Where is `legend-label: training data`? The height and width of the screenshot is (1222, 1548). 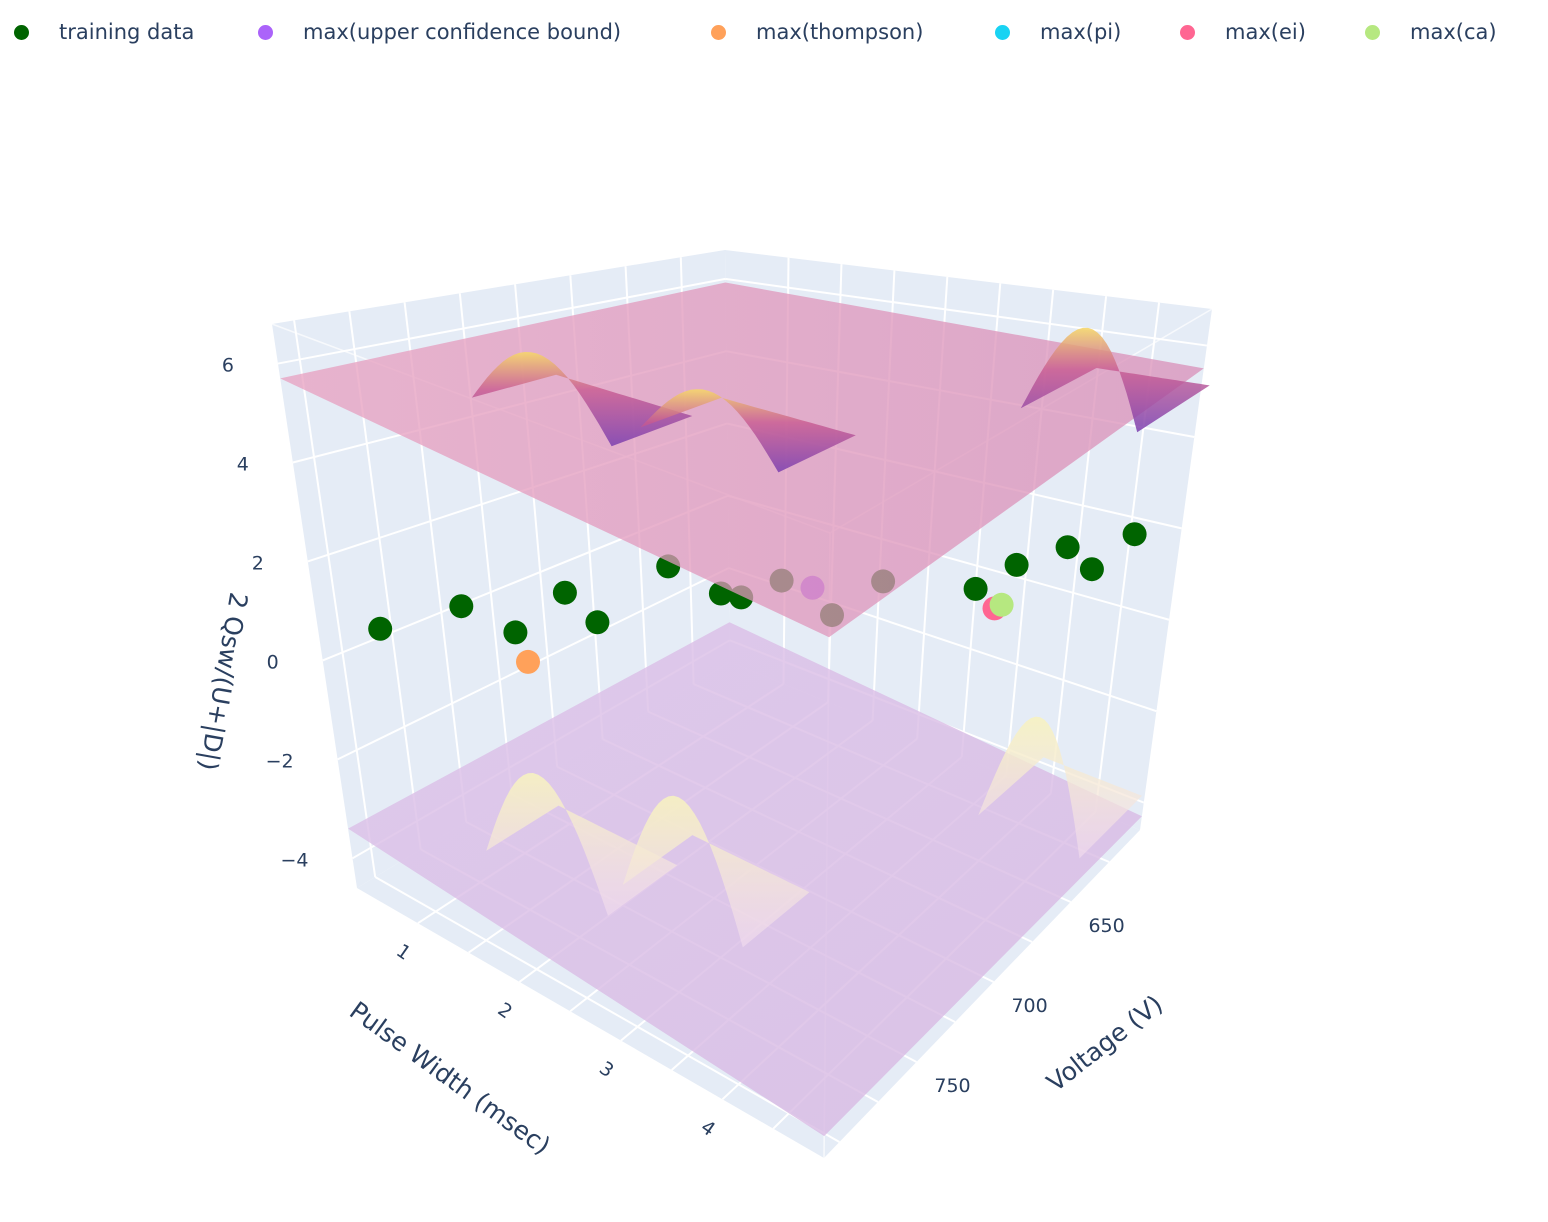 legend-label: training data is located at coordinates (127, 32).